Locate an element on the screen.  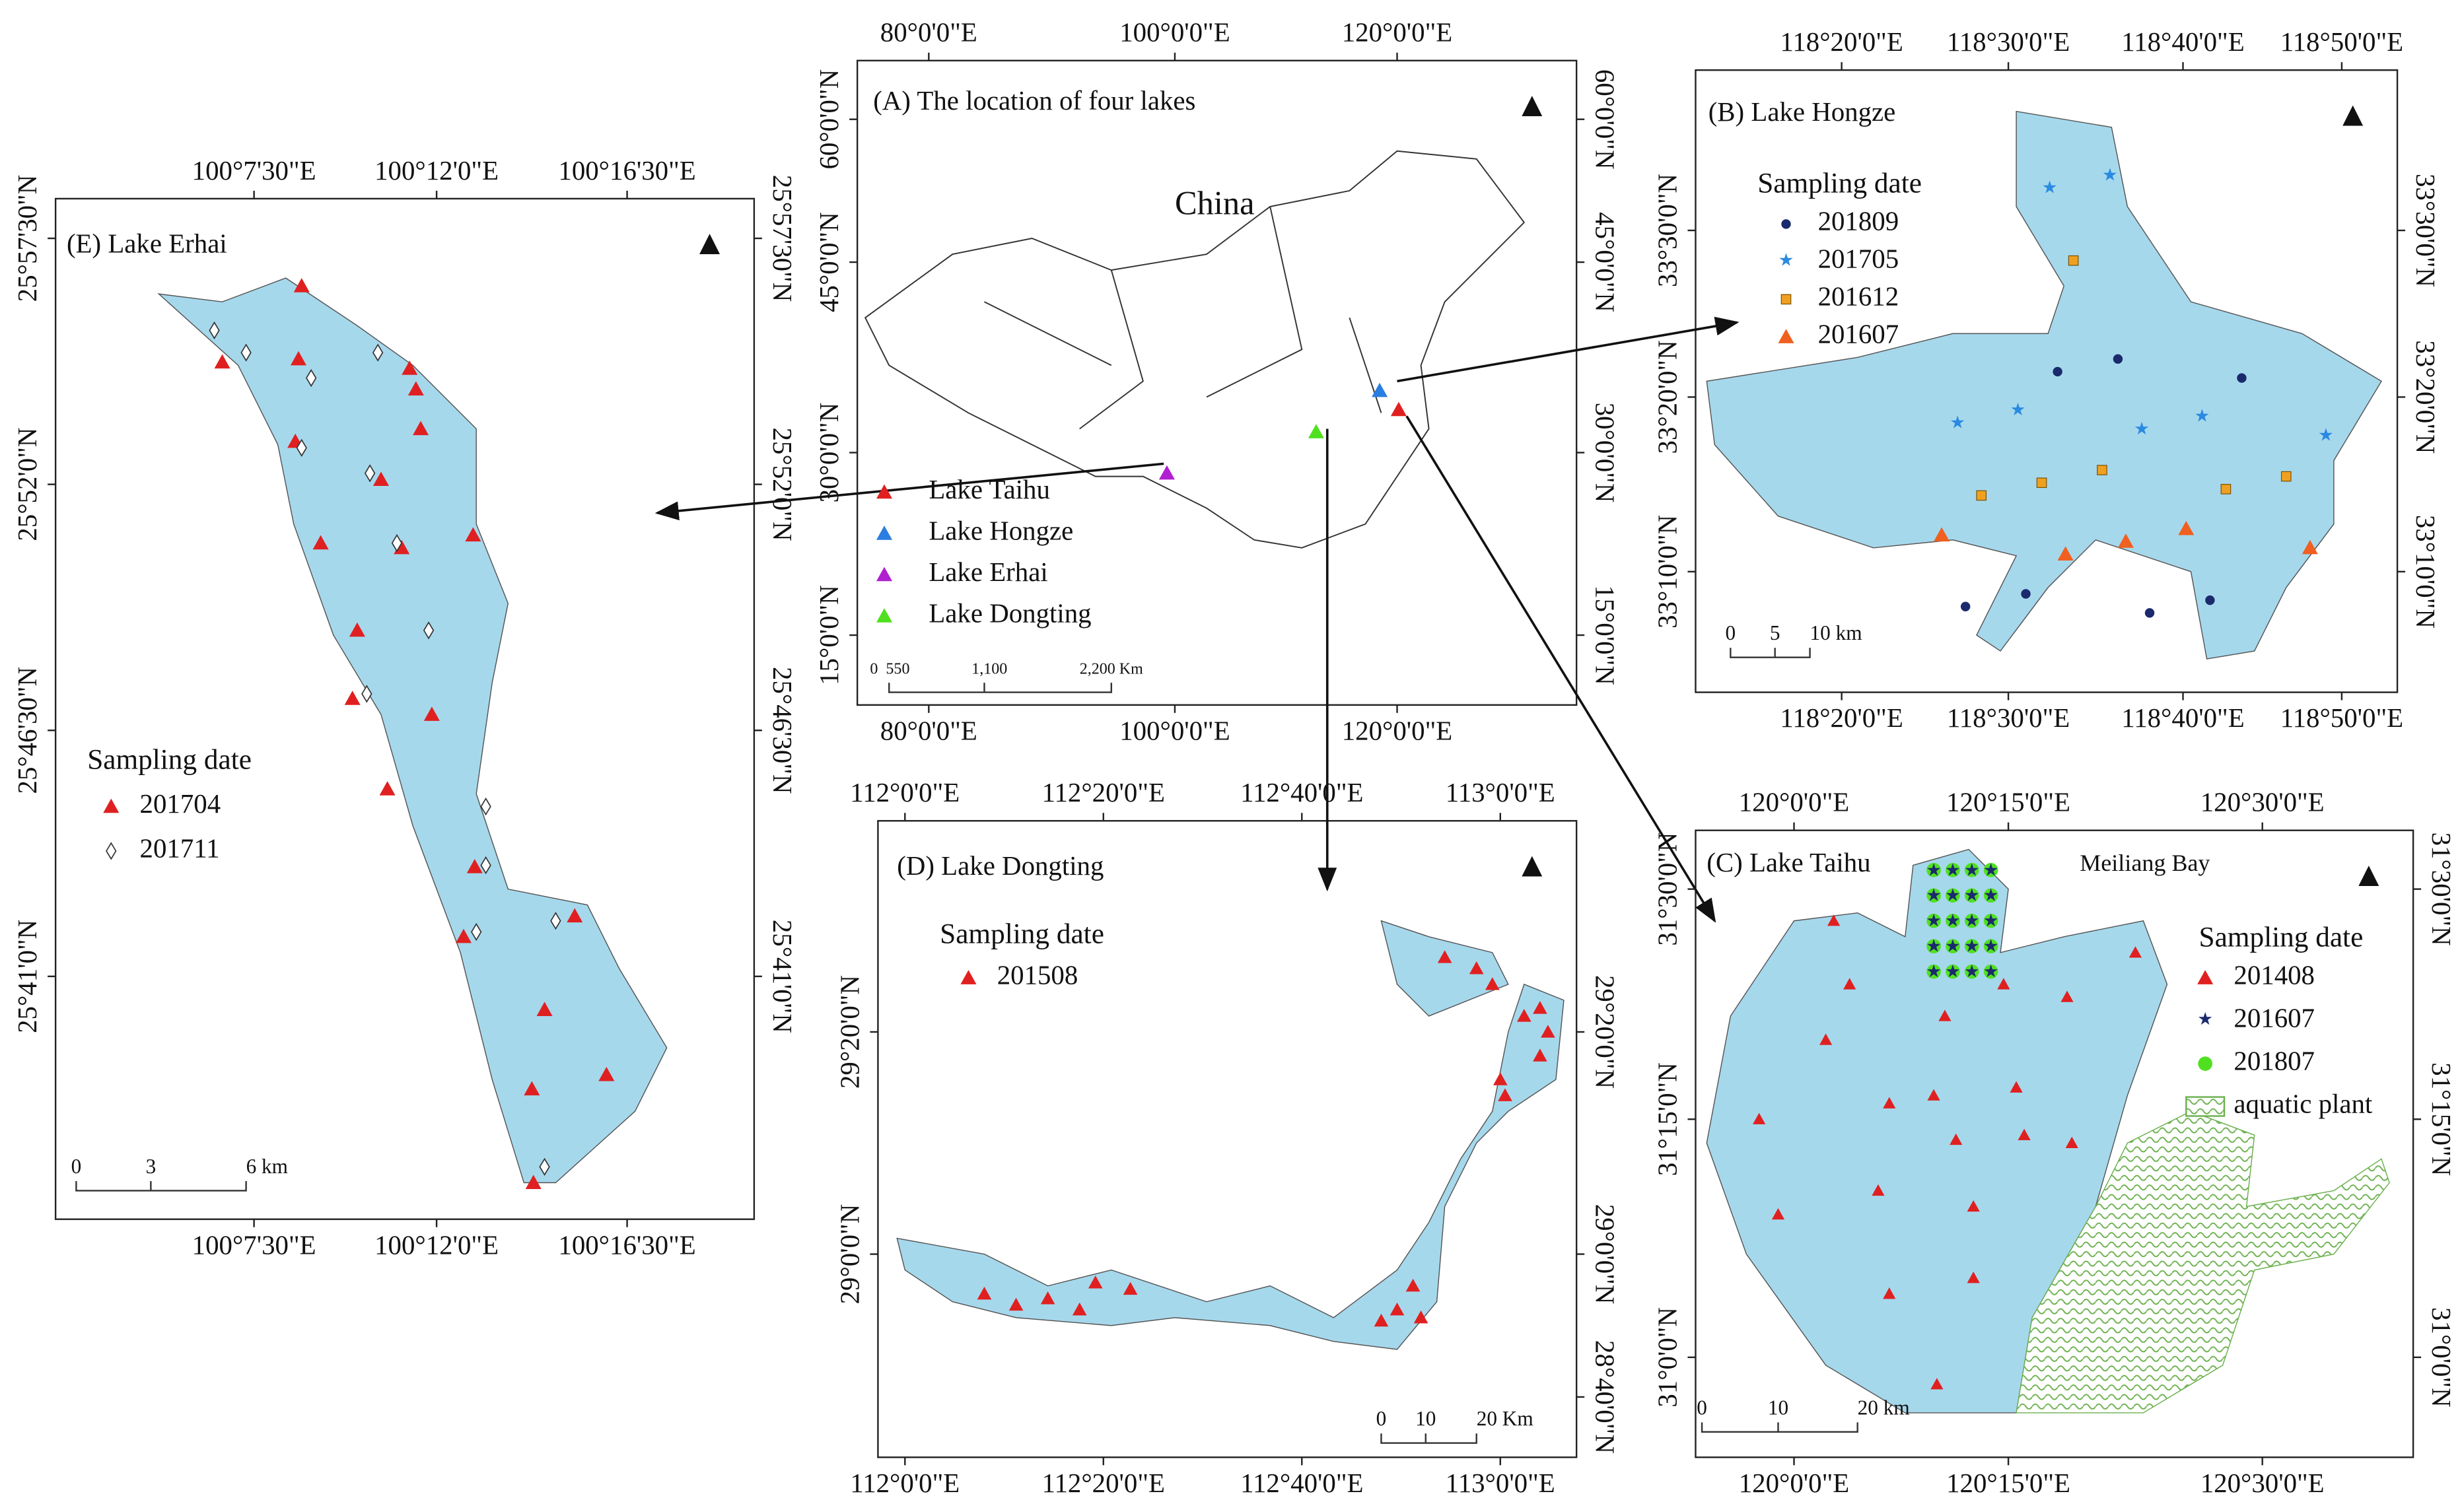
left-coordinate-label: 25°52'0"N is located at coordinates (27, 484).